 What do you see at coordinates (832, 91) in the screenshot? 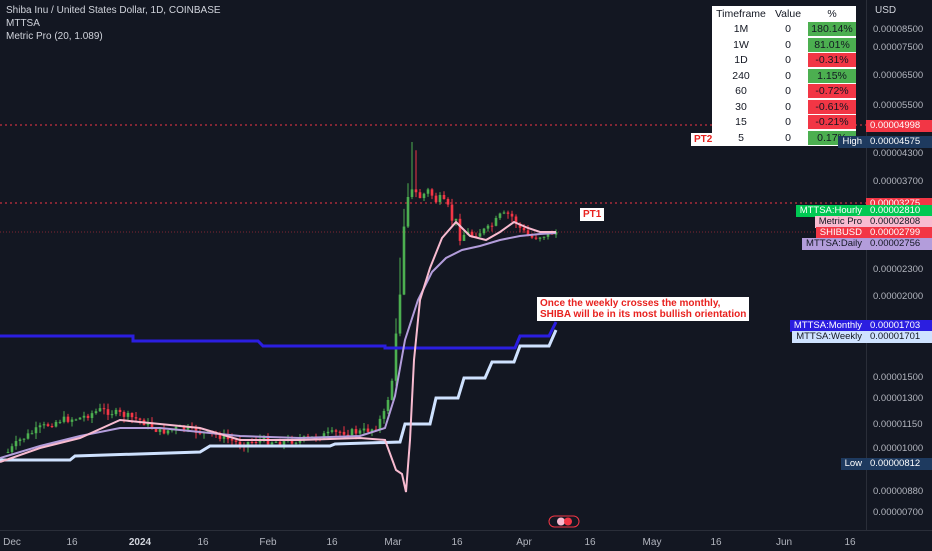
I see `percent-cell: -0.72%` at bounding box center [832, 91].